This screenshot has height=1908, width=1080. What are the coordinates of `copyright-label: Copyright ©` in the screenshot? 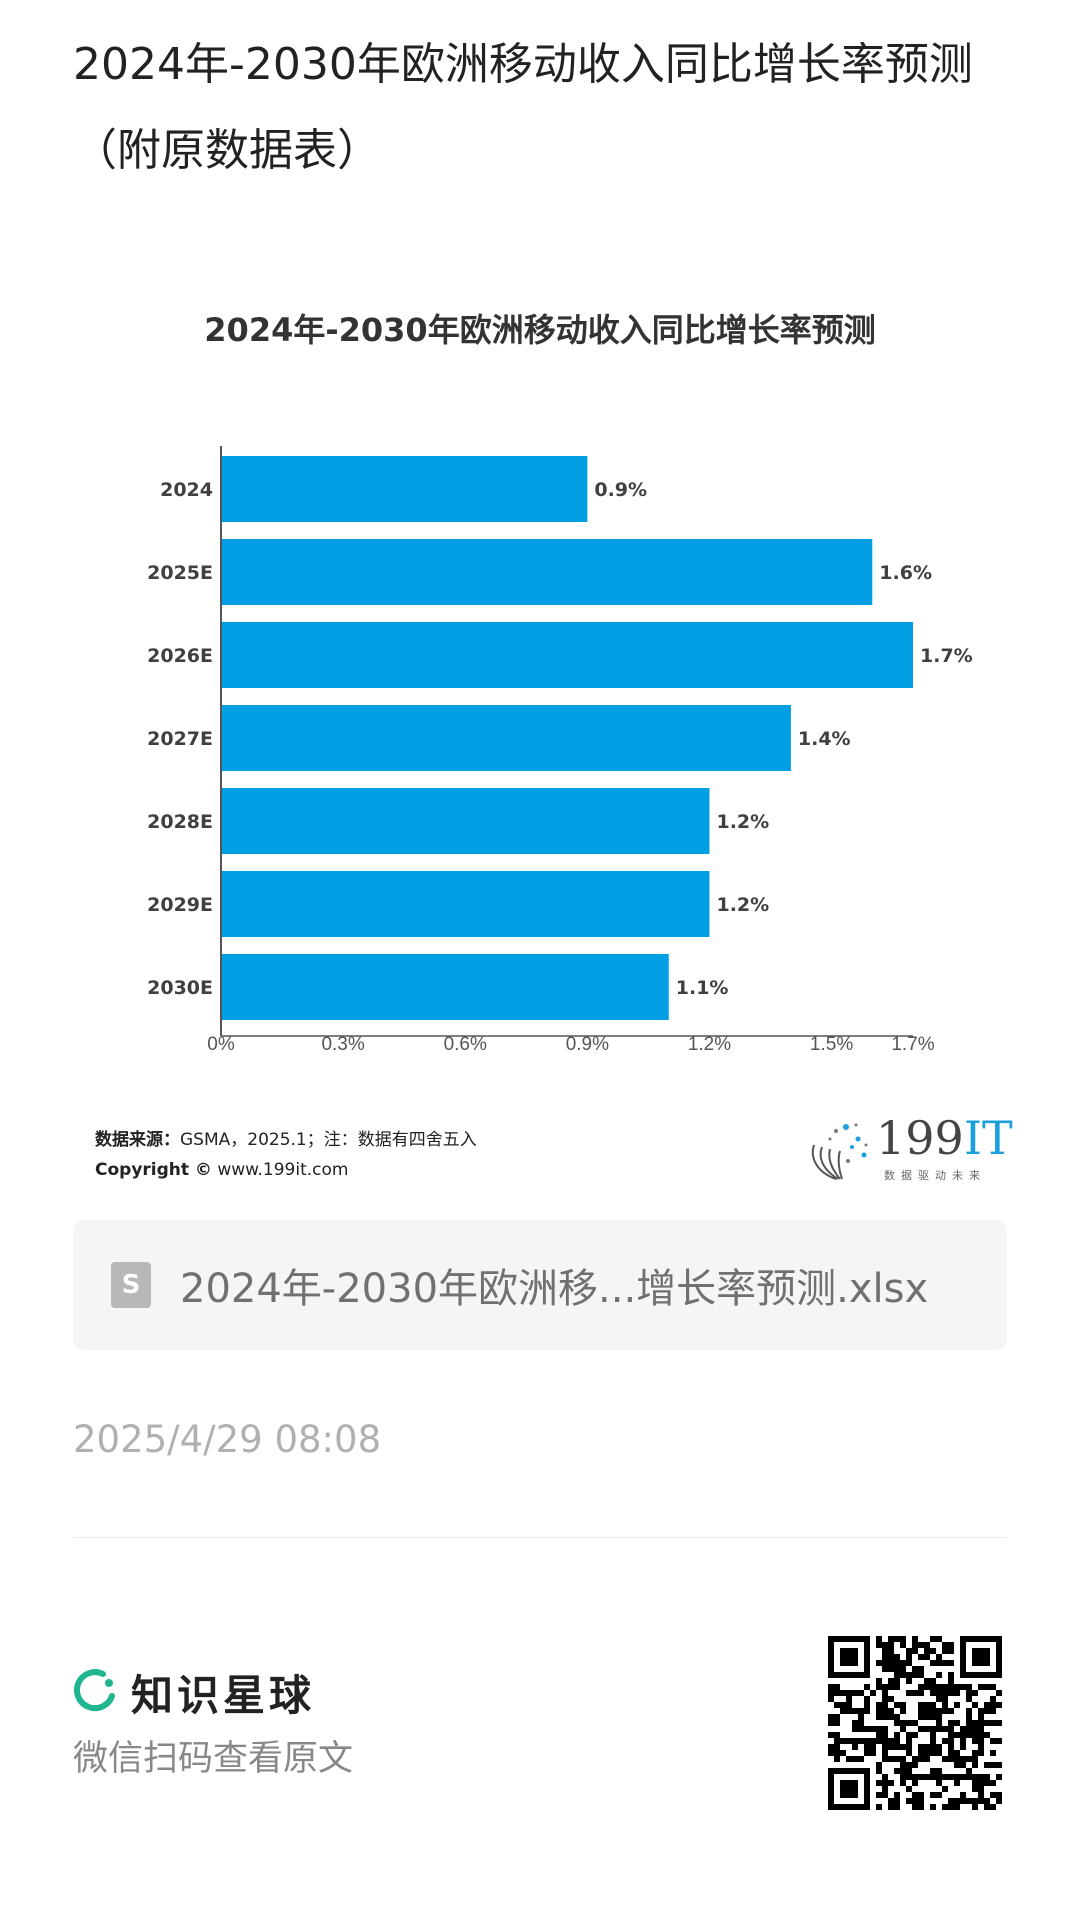 It's located at (153, 1170).